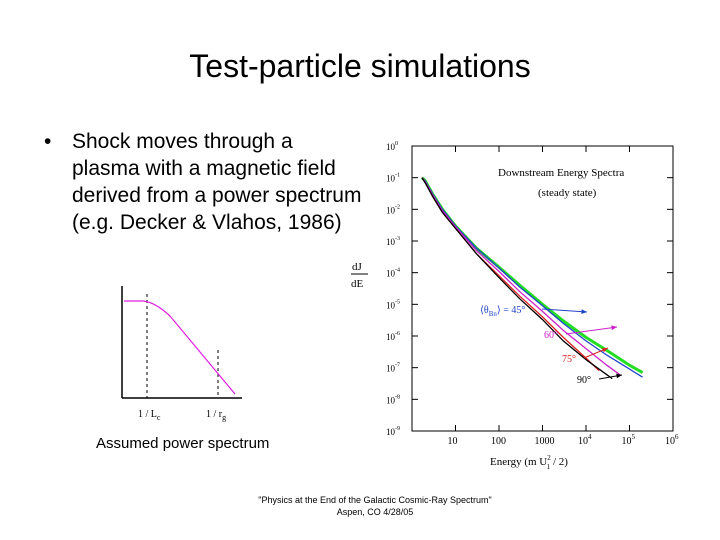 The height and width of the screenshot is (540, 720). What do you see at coordinates (393, 399) in the screenshot?
I see `y-tick-label-8: 10⁻⁸` at bounding box center [393, 399].